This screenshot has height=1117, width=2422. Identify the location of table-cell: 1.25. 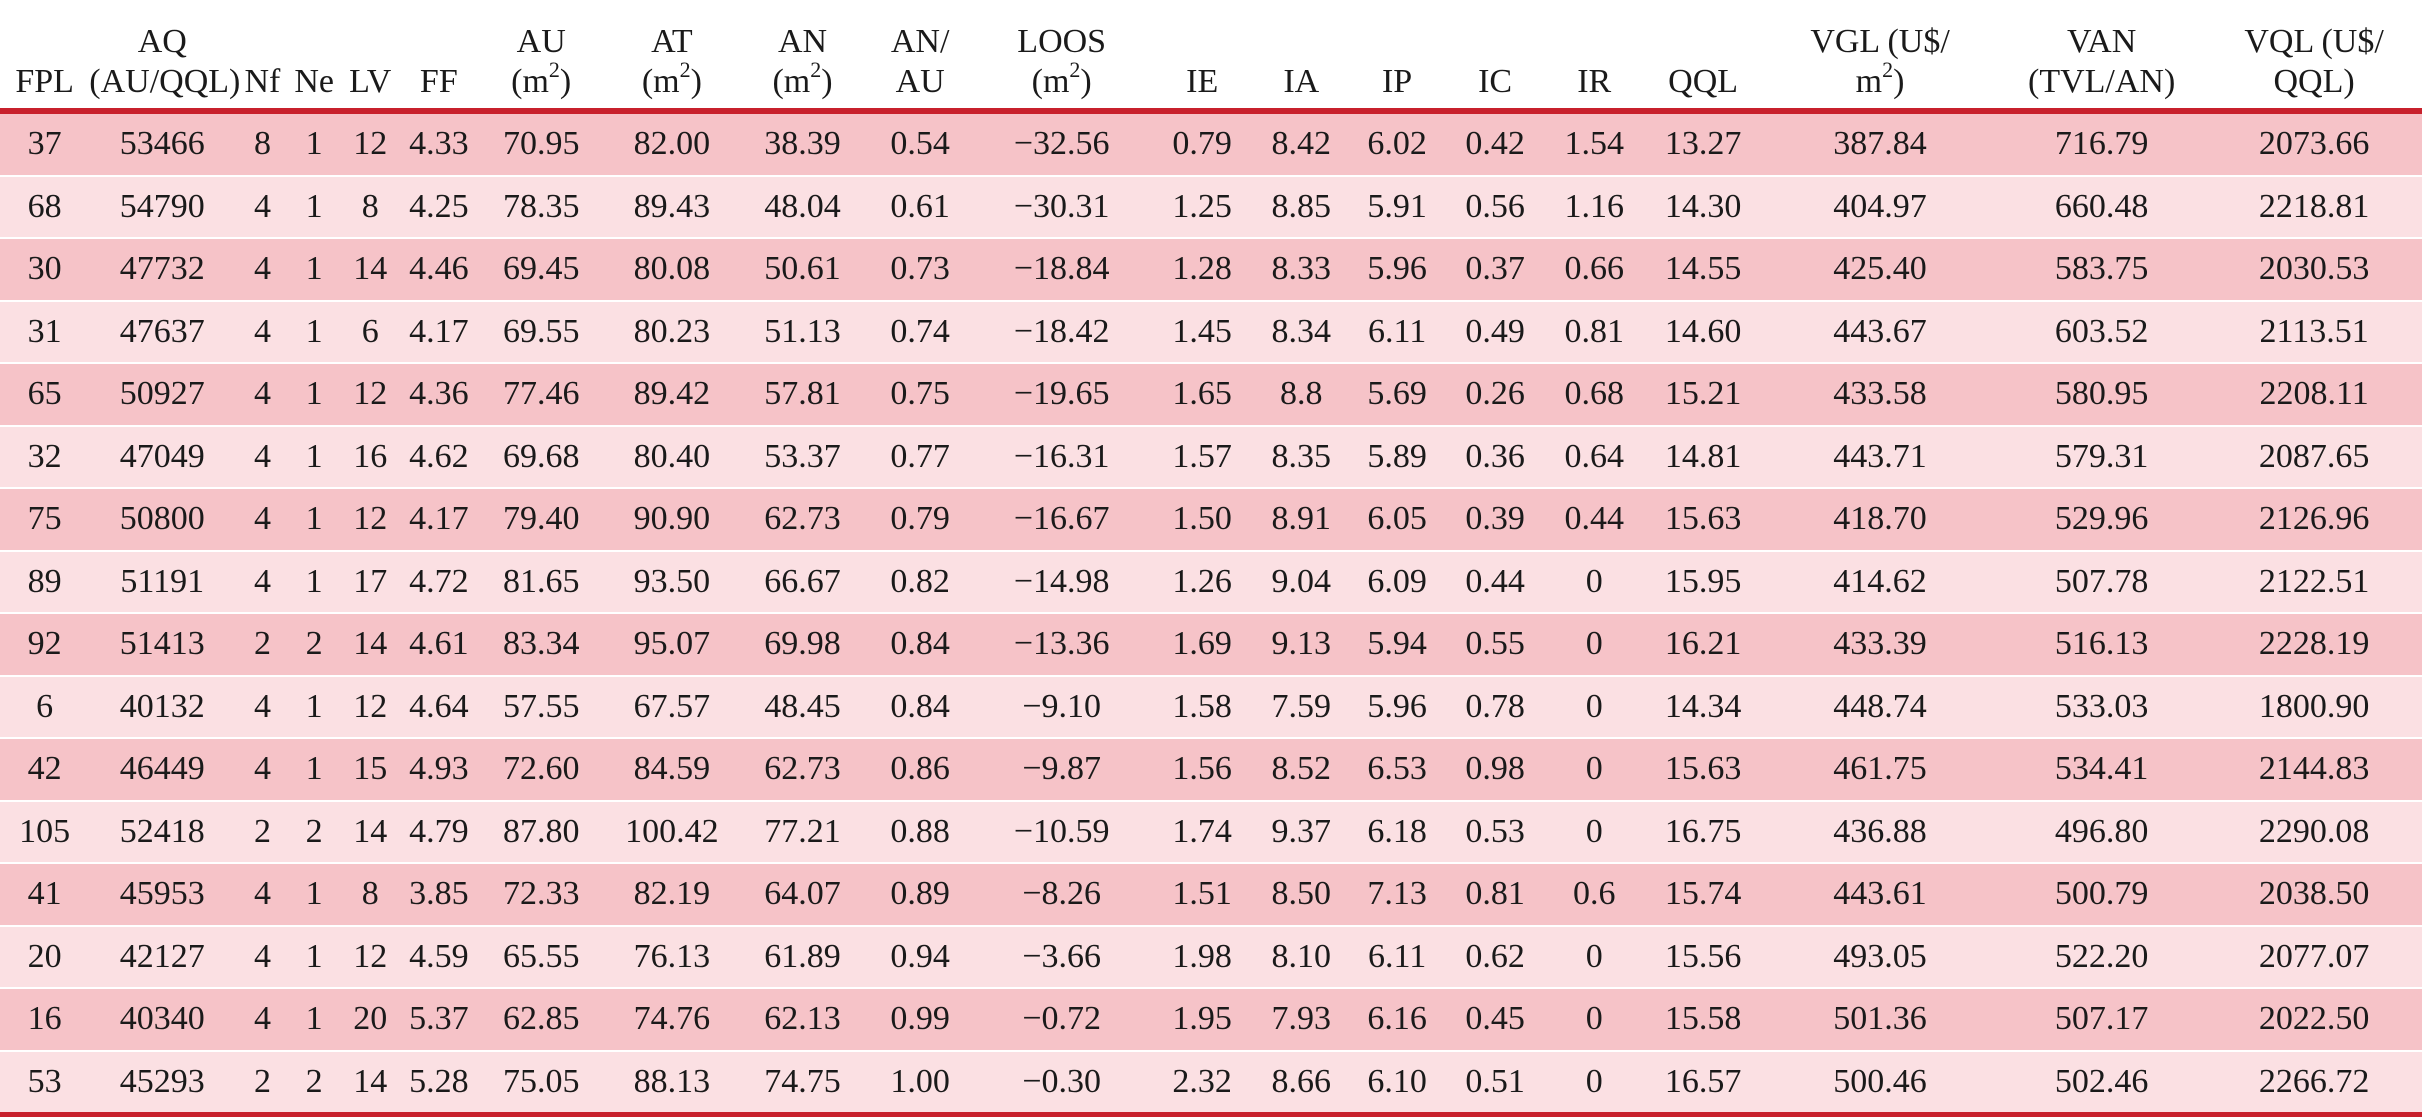
(1202, 206).